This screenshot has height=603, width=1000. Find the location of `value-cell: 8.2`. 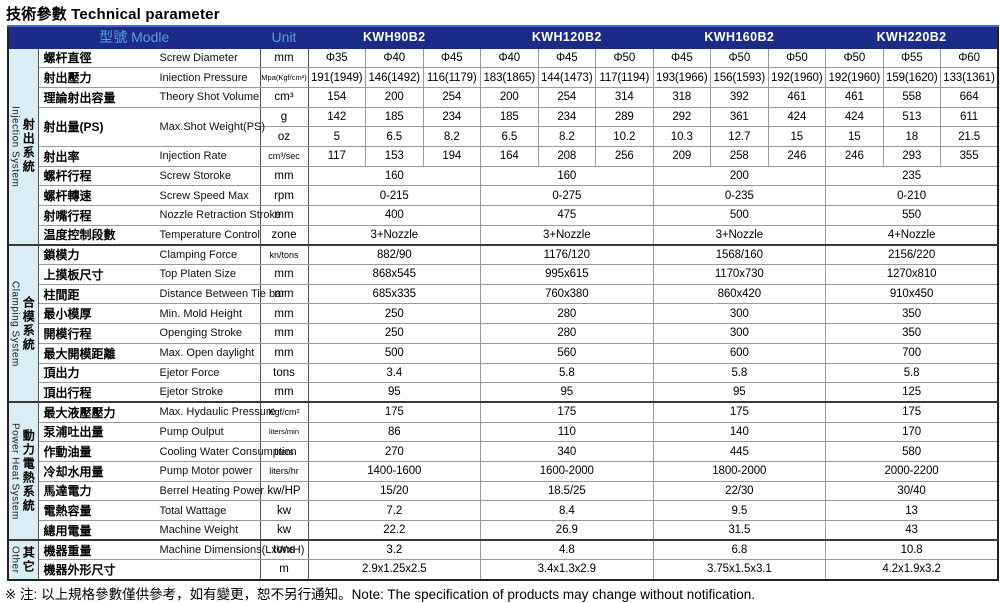

value-cell: 8.2 is located at coordinates (452, 136).